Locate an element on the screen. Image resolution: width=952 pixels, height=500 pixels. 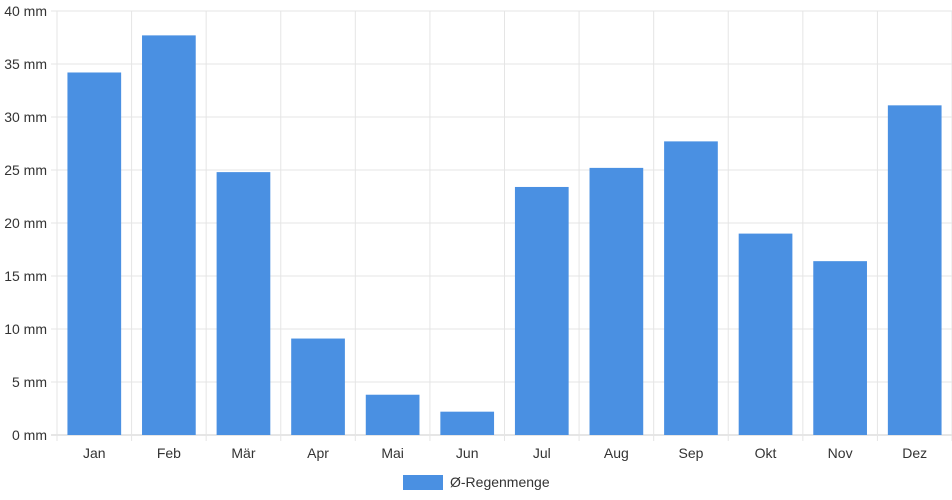
y-tick-label: 30 mm is located at coordinates (25, 117).